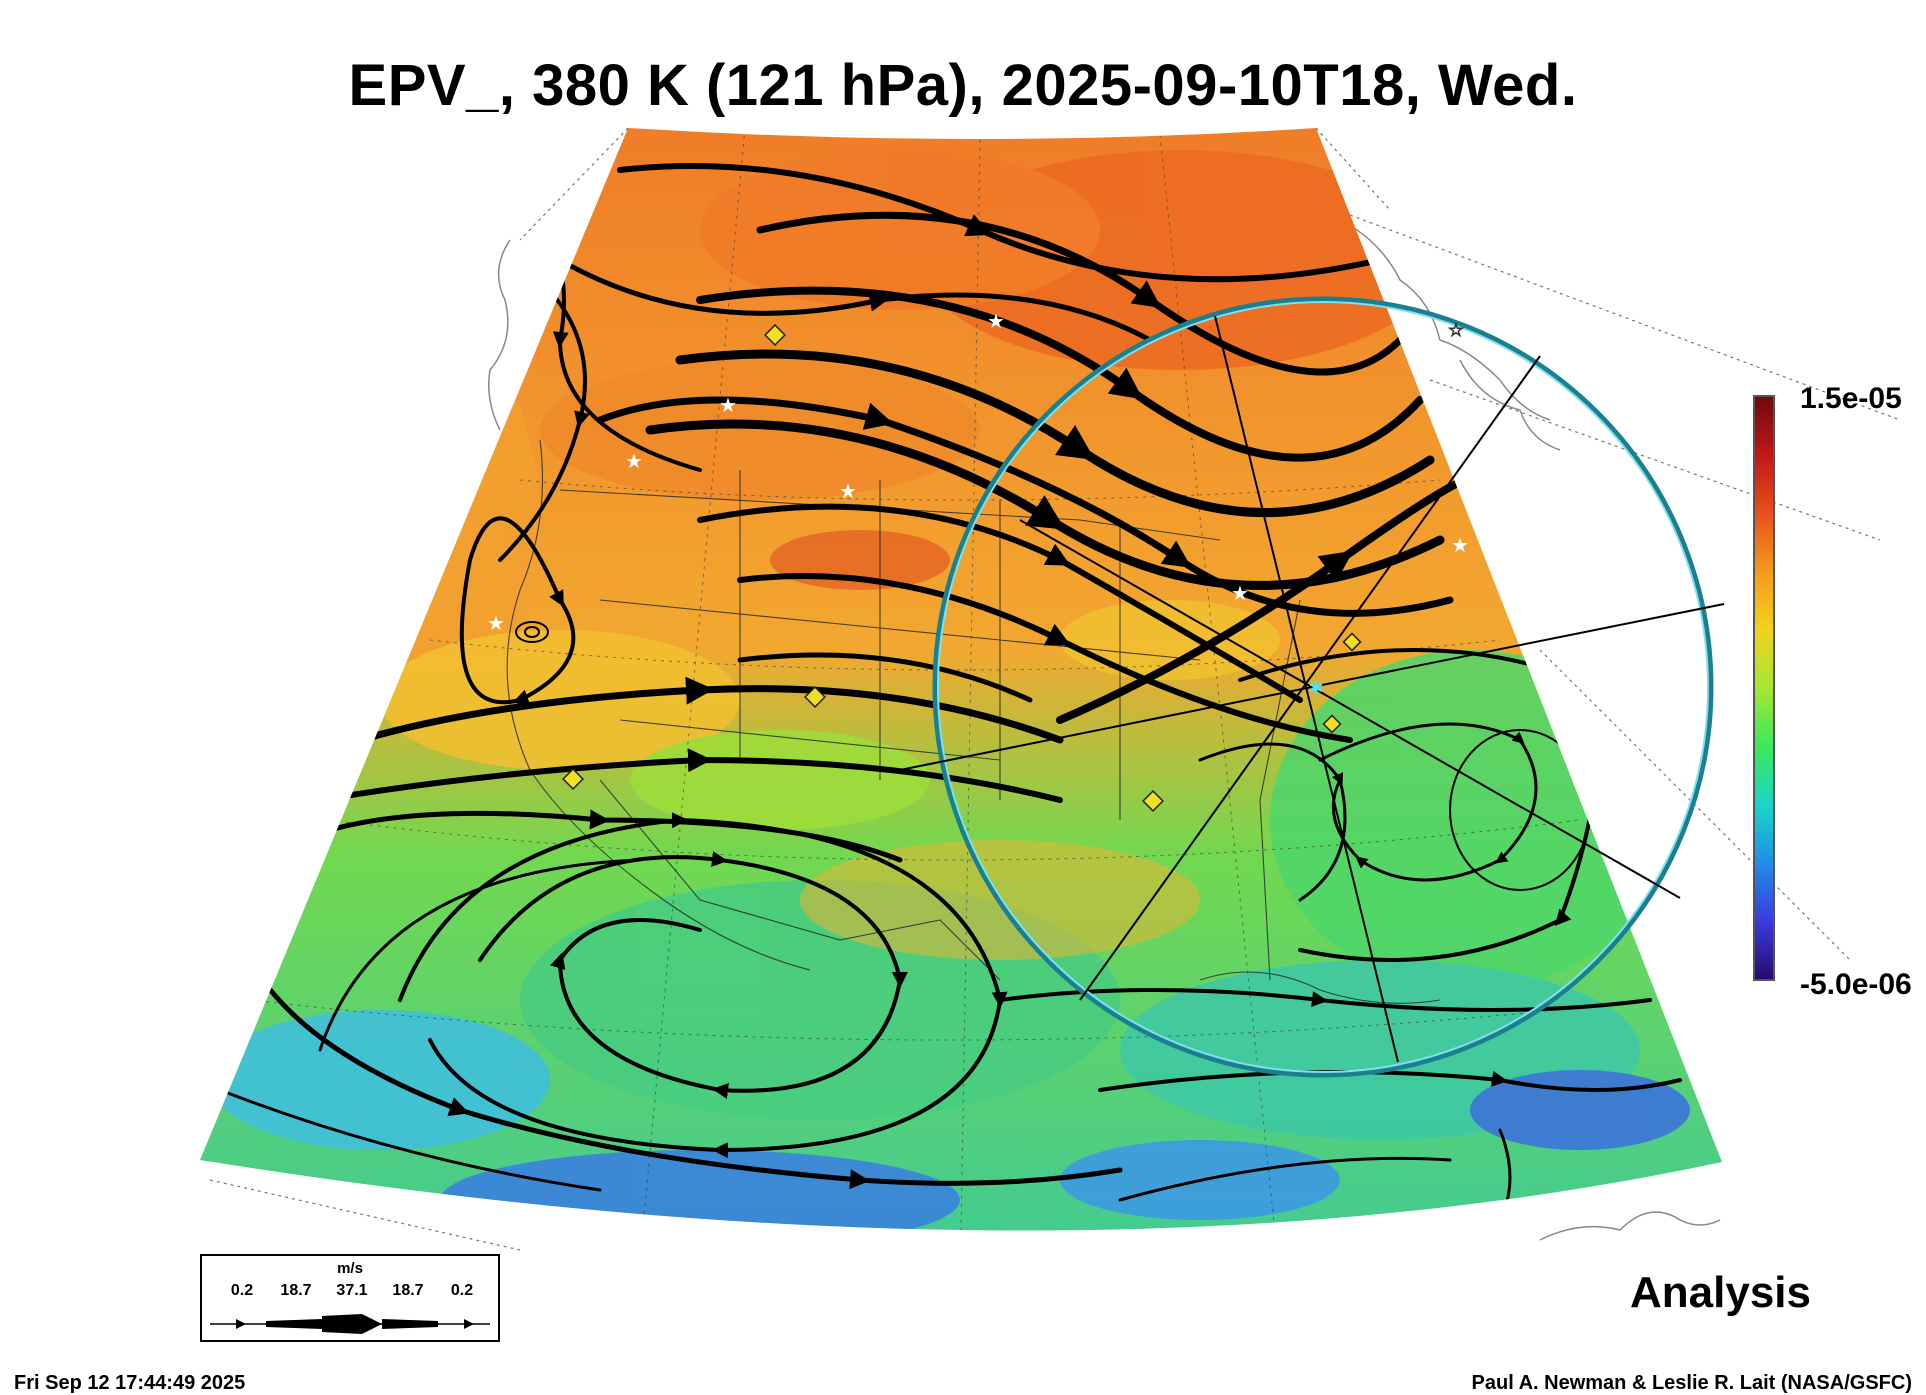 The width and height of the screenshot is (1926, 1395). Describe the element at coordinates (1456, 330) in the screenshot. I see `star-icon: ☆` at that location.